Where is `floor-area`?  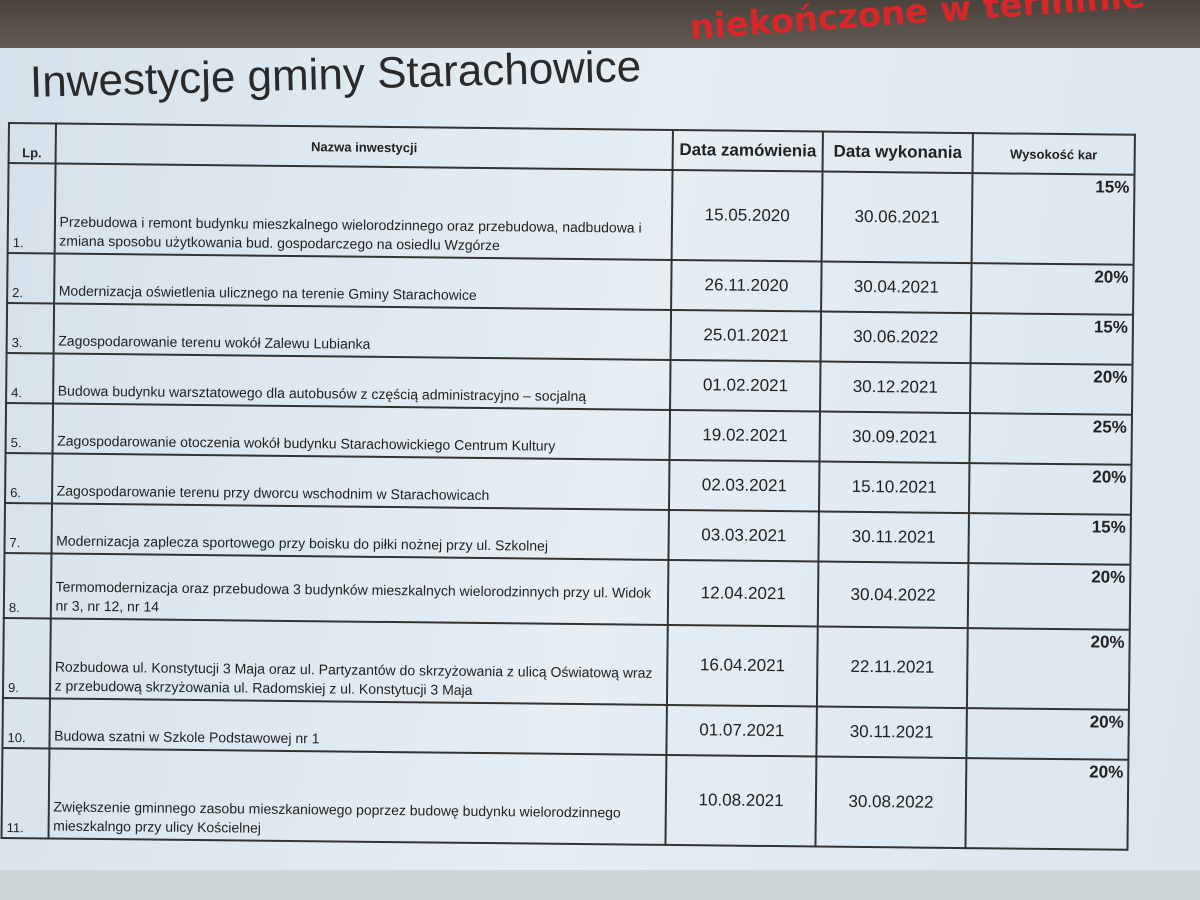
floor-area is located at coordinates (600, 885).